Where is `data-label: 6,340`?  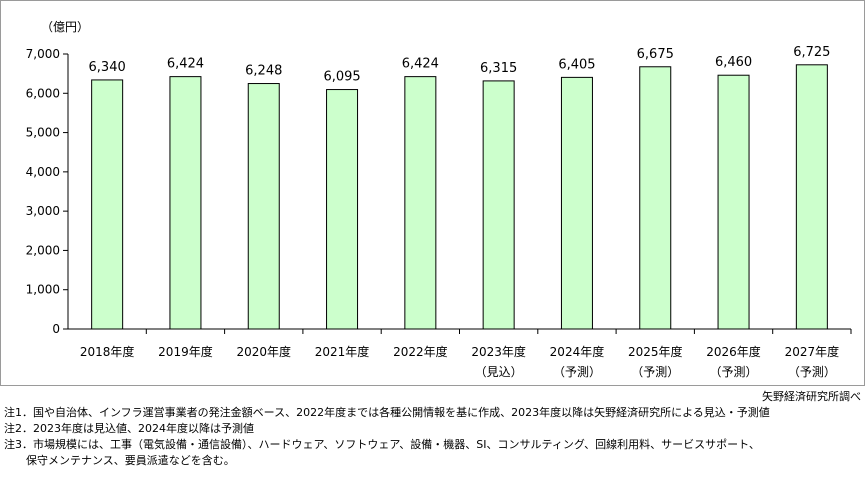
data-label: 6,340 is located at coordinates (107, 67).